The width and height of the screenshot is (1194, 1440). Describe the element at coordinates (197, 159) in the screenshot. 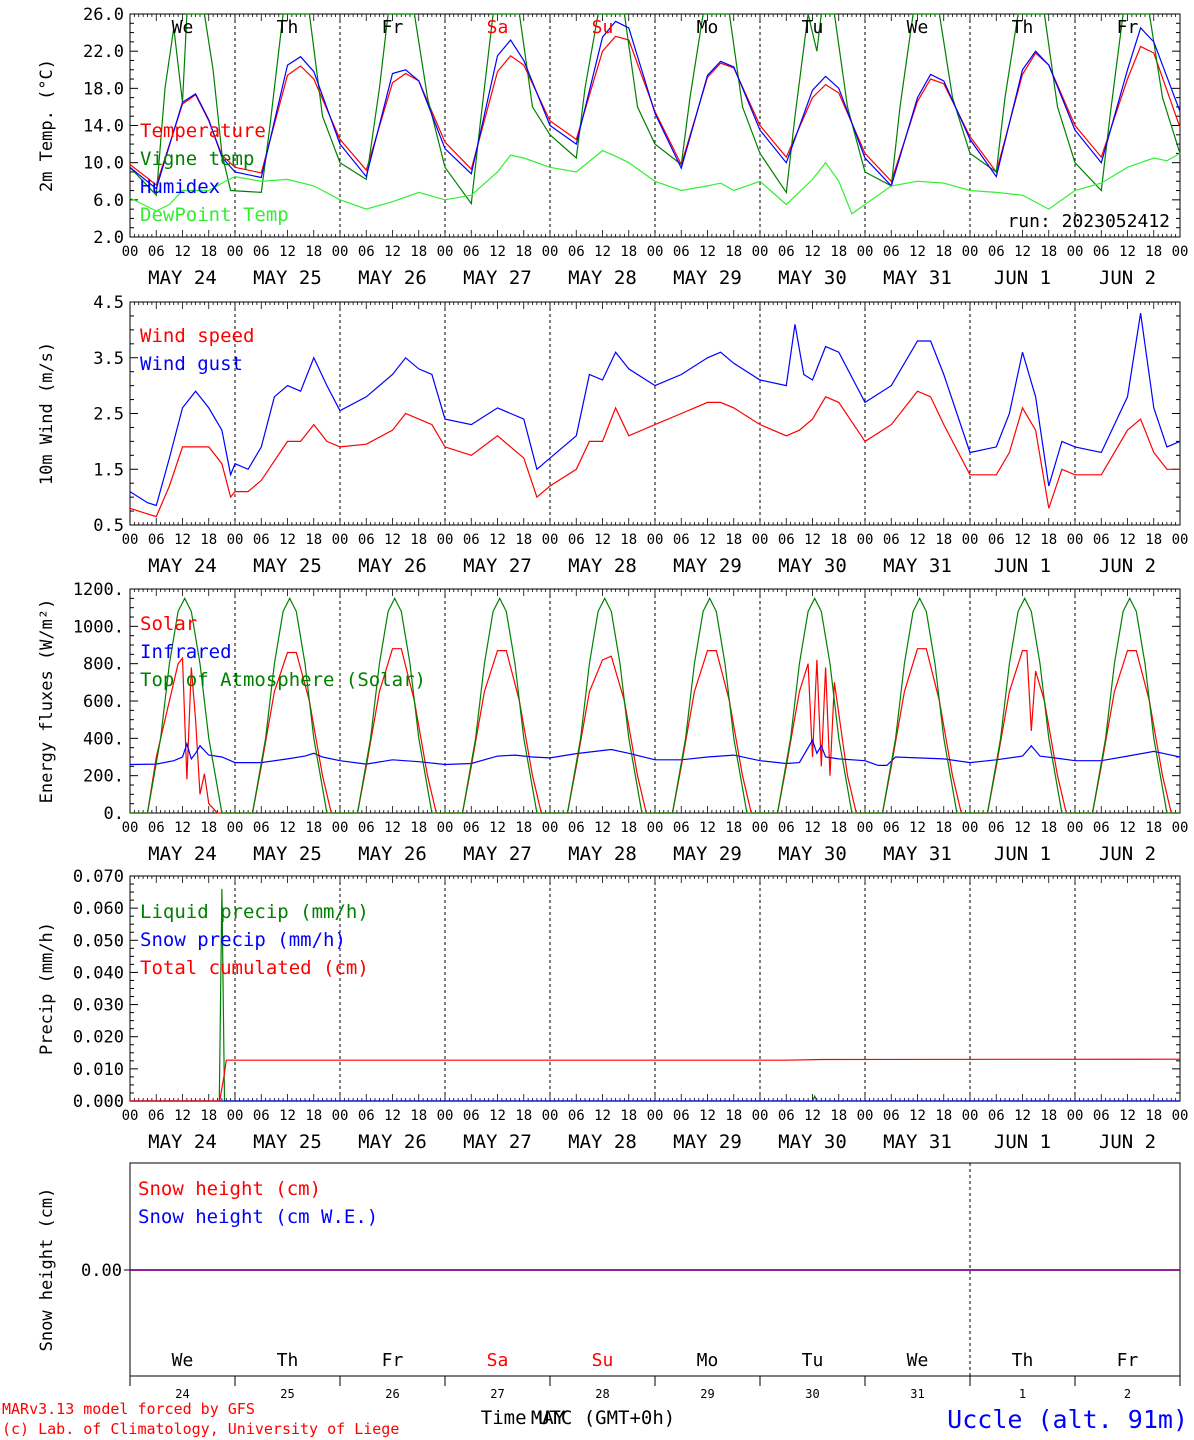

I see `legend-entry: Vigne temp` at that location.